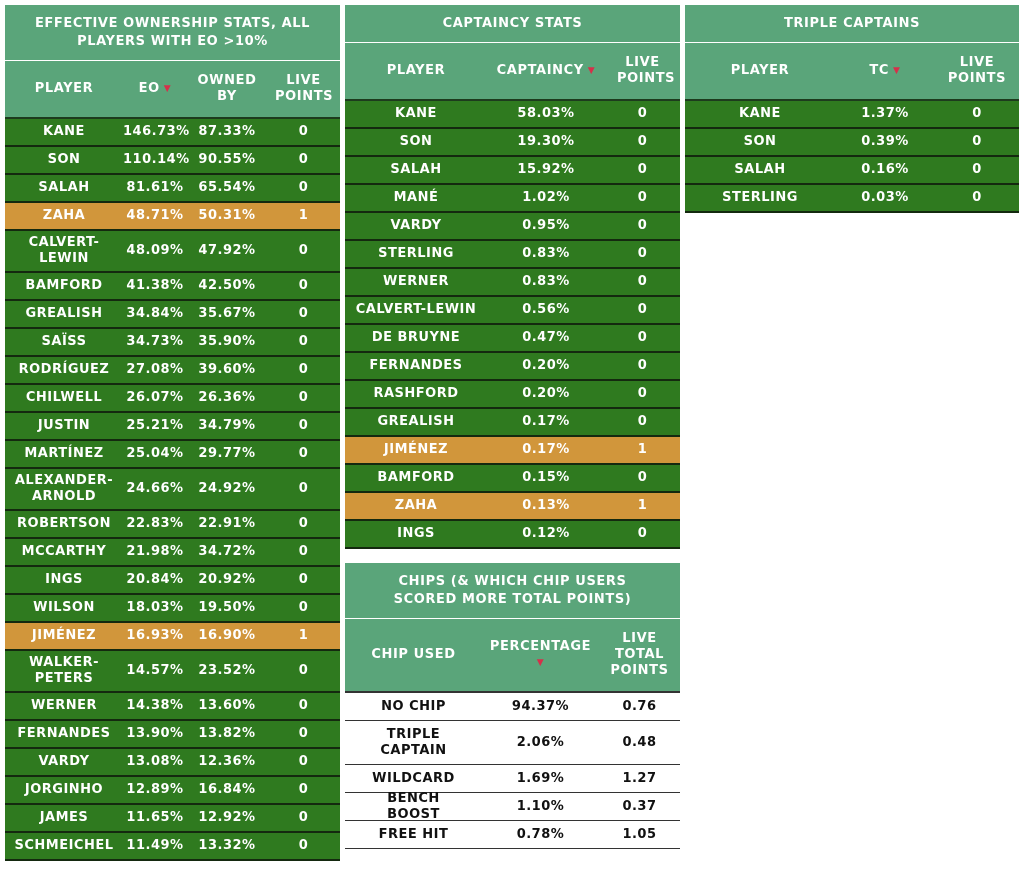  I want to click on captaincy-header-captaincy: CAPTAINCY ▼, so click(546, 71).